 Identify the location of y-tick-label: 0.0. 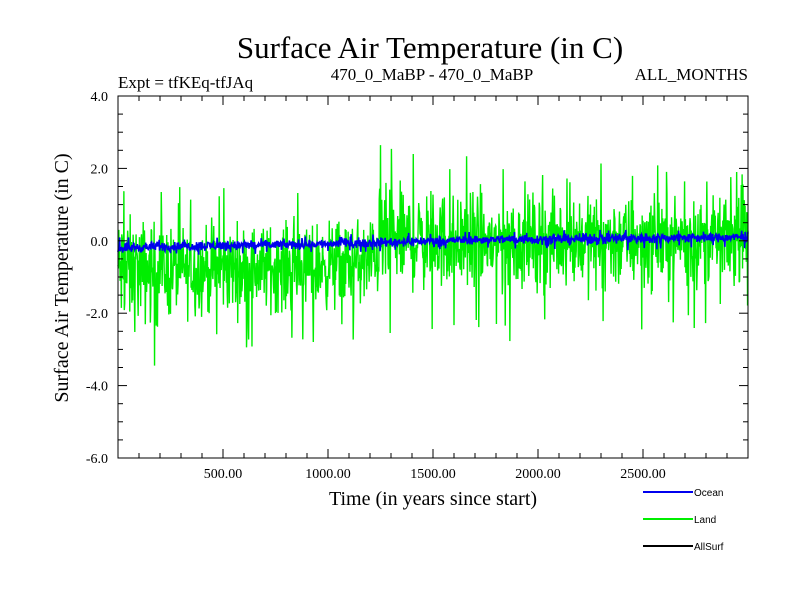
(100, 242).